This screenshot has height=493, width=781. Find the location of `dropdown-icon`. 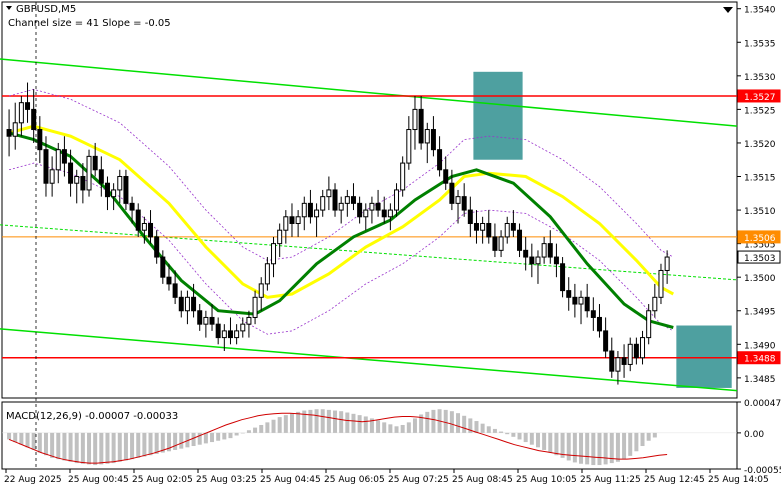

dropdown-icon is located at coordinates (9, 8).